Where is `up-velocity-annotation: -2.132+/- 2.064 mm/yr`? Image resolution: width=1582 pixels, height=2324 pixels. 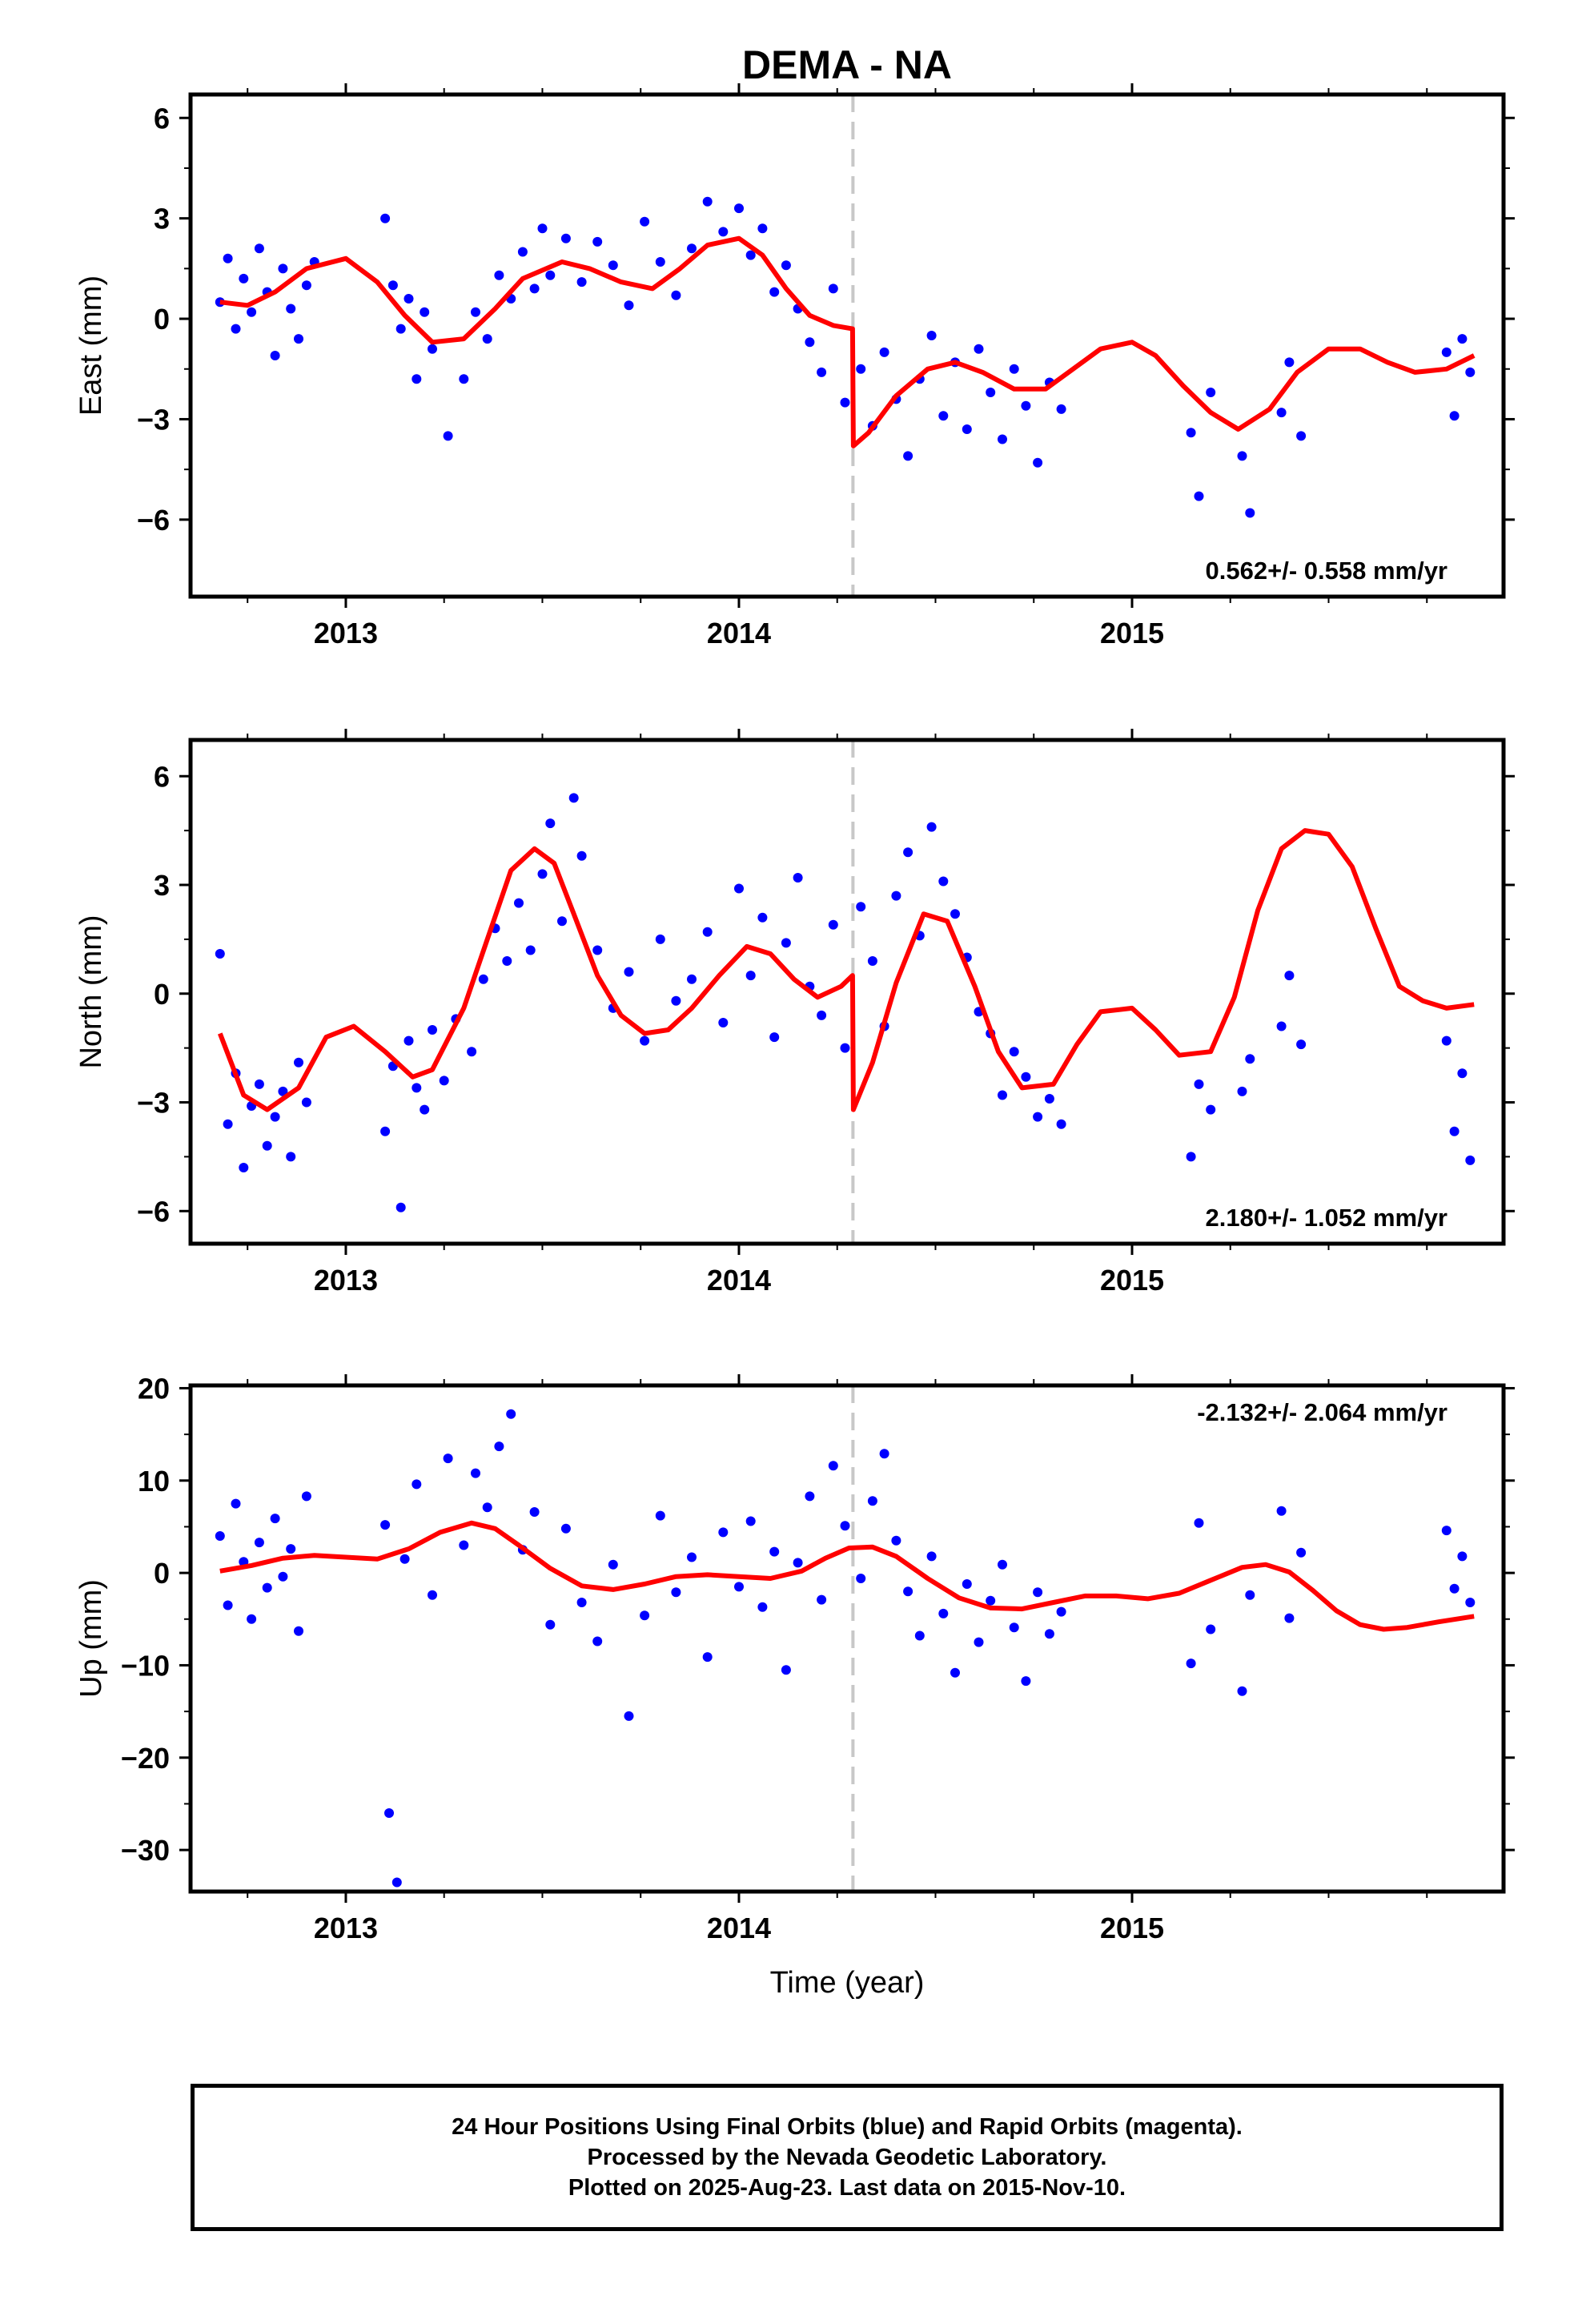 up-velocity-annotation: -2.132+/- 2.064 mm/yr is located at coordinates (1322, 1412).